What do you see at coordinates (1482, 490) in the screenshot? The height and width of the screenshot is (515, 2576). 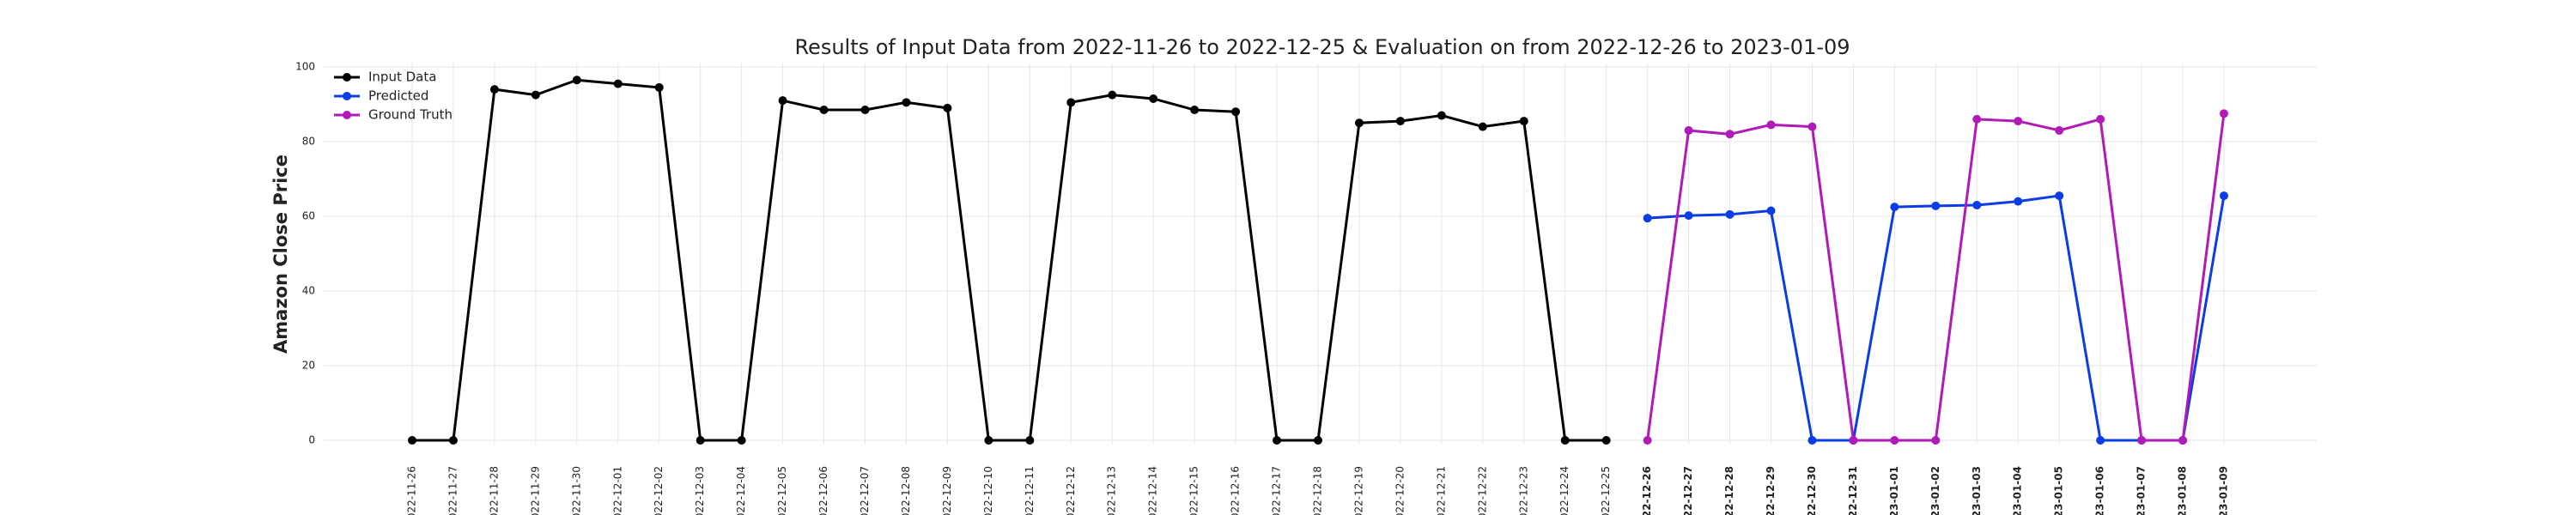 I see `x-tick-label: 2022-12-22` at bounding box center [1482, 490].